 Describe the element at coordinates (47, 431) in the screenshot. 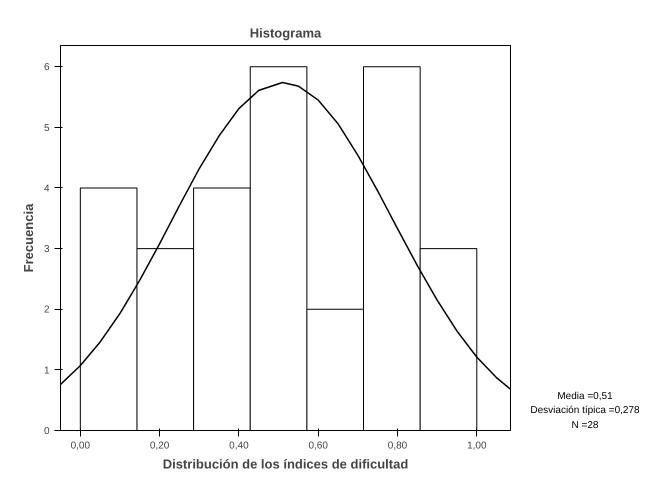

I see `y-tick-label: 0` at that location.